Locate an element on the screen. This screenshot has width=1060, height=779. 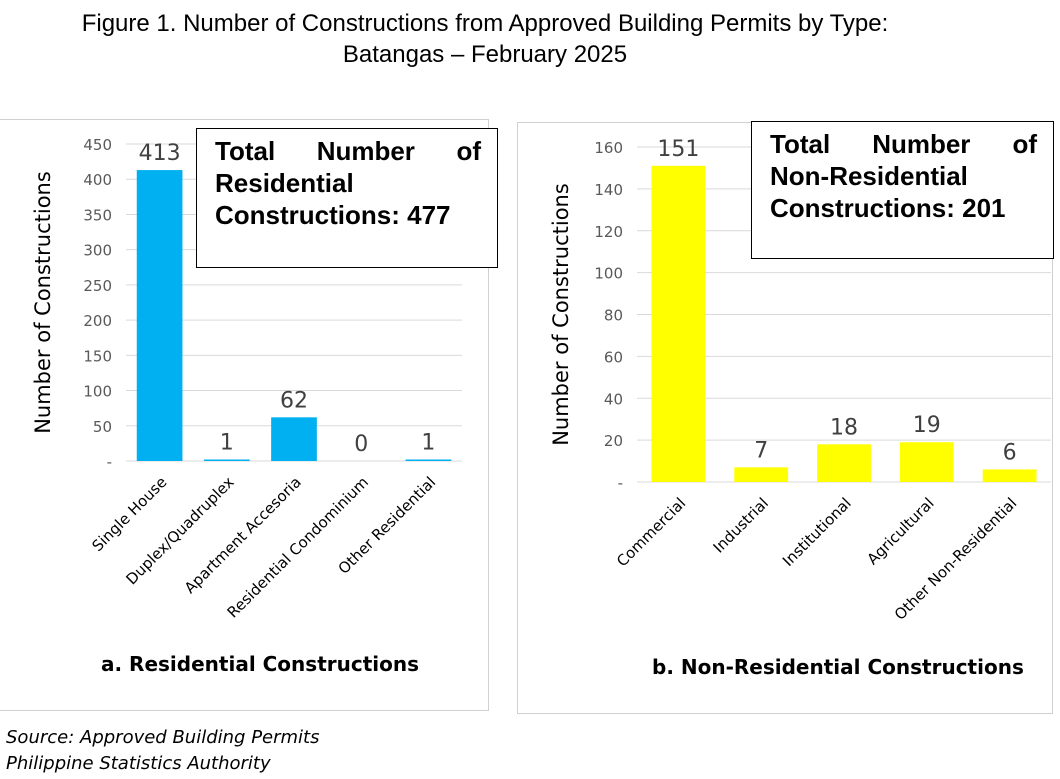
residential-ytick-label: 150 is located at coordinates (97, 356).